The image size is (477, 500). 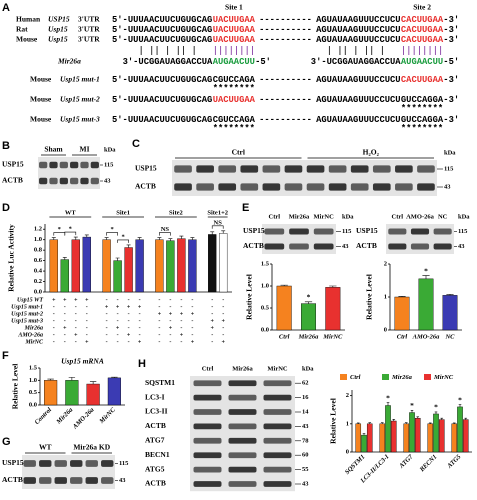 I want to click on gene: USP15, so click(x=59, y=19).